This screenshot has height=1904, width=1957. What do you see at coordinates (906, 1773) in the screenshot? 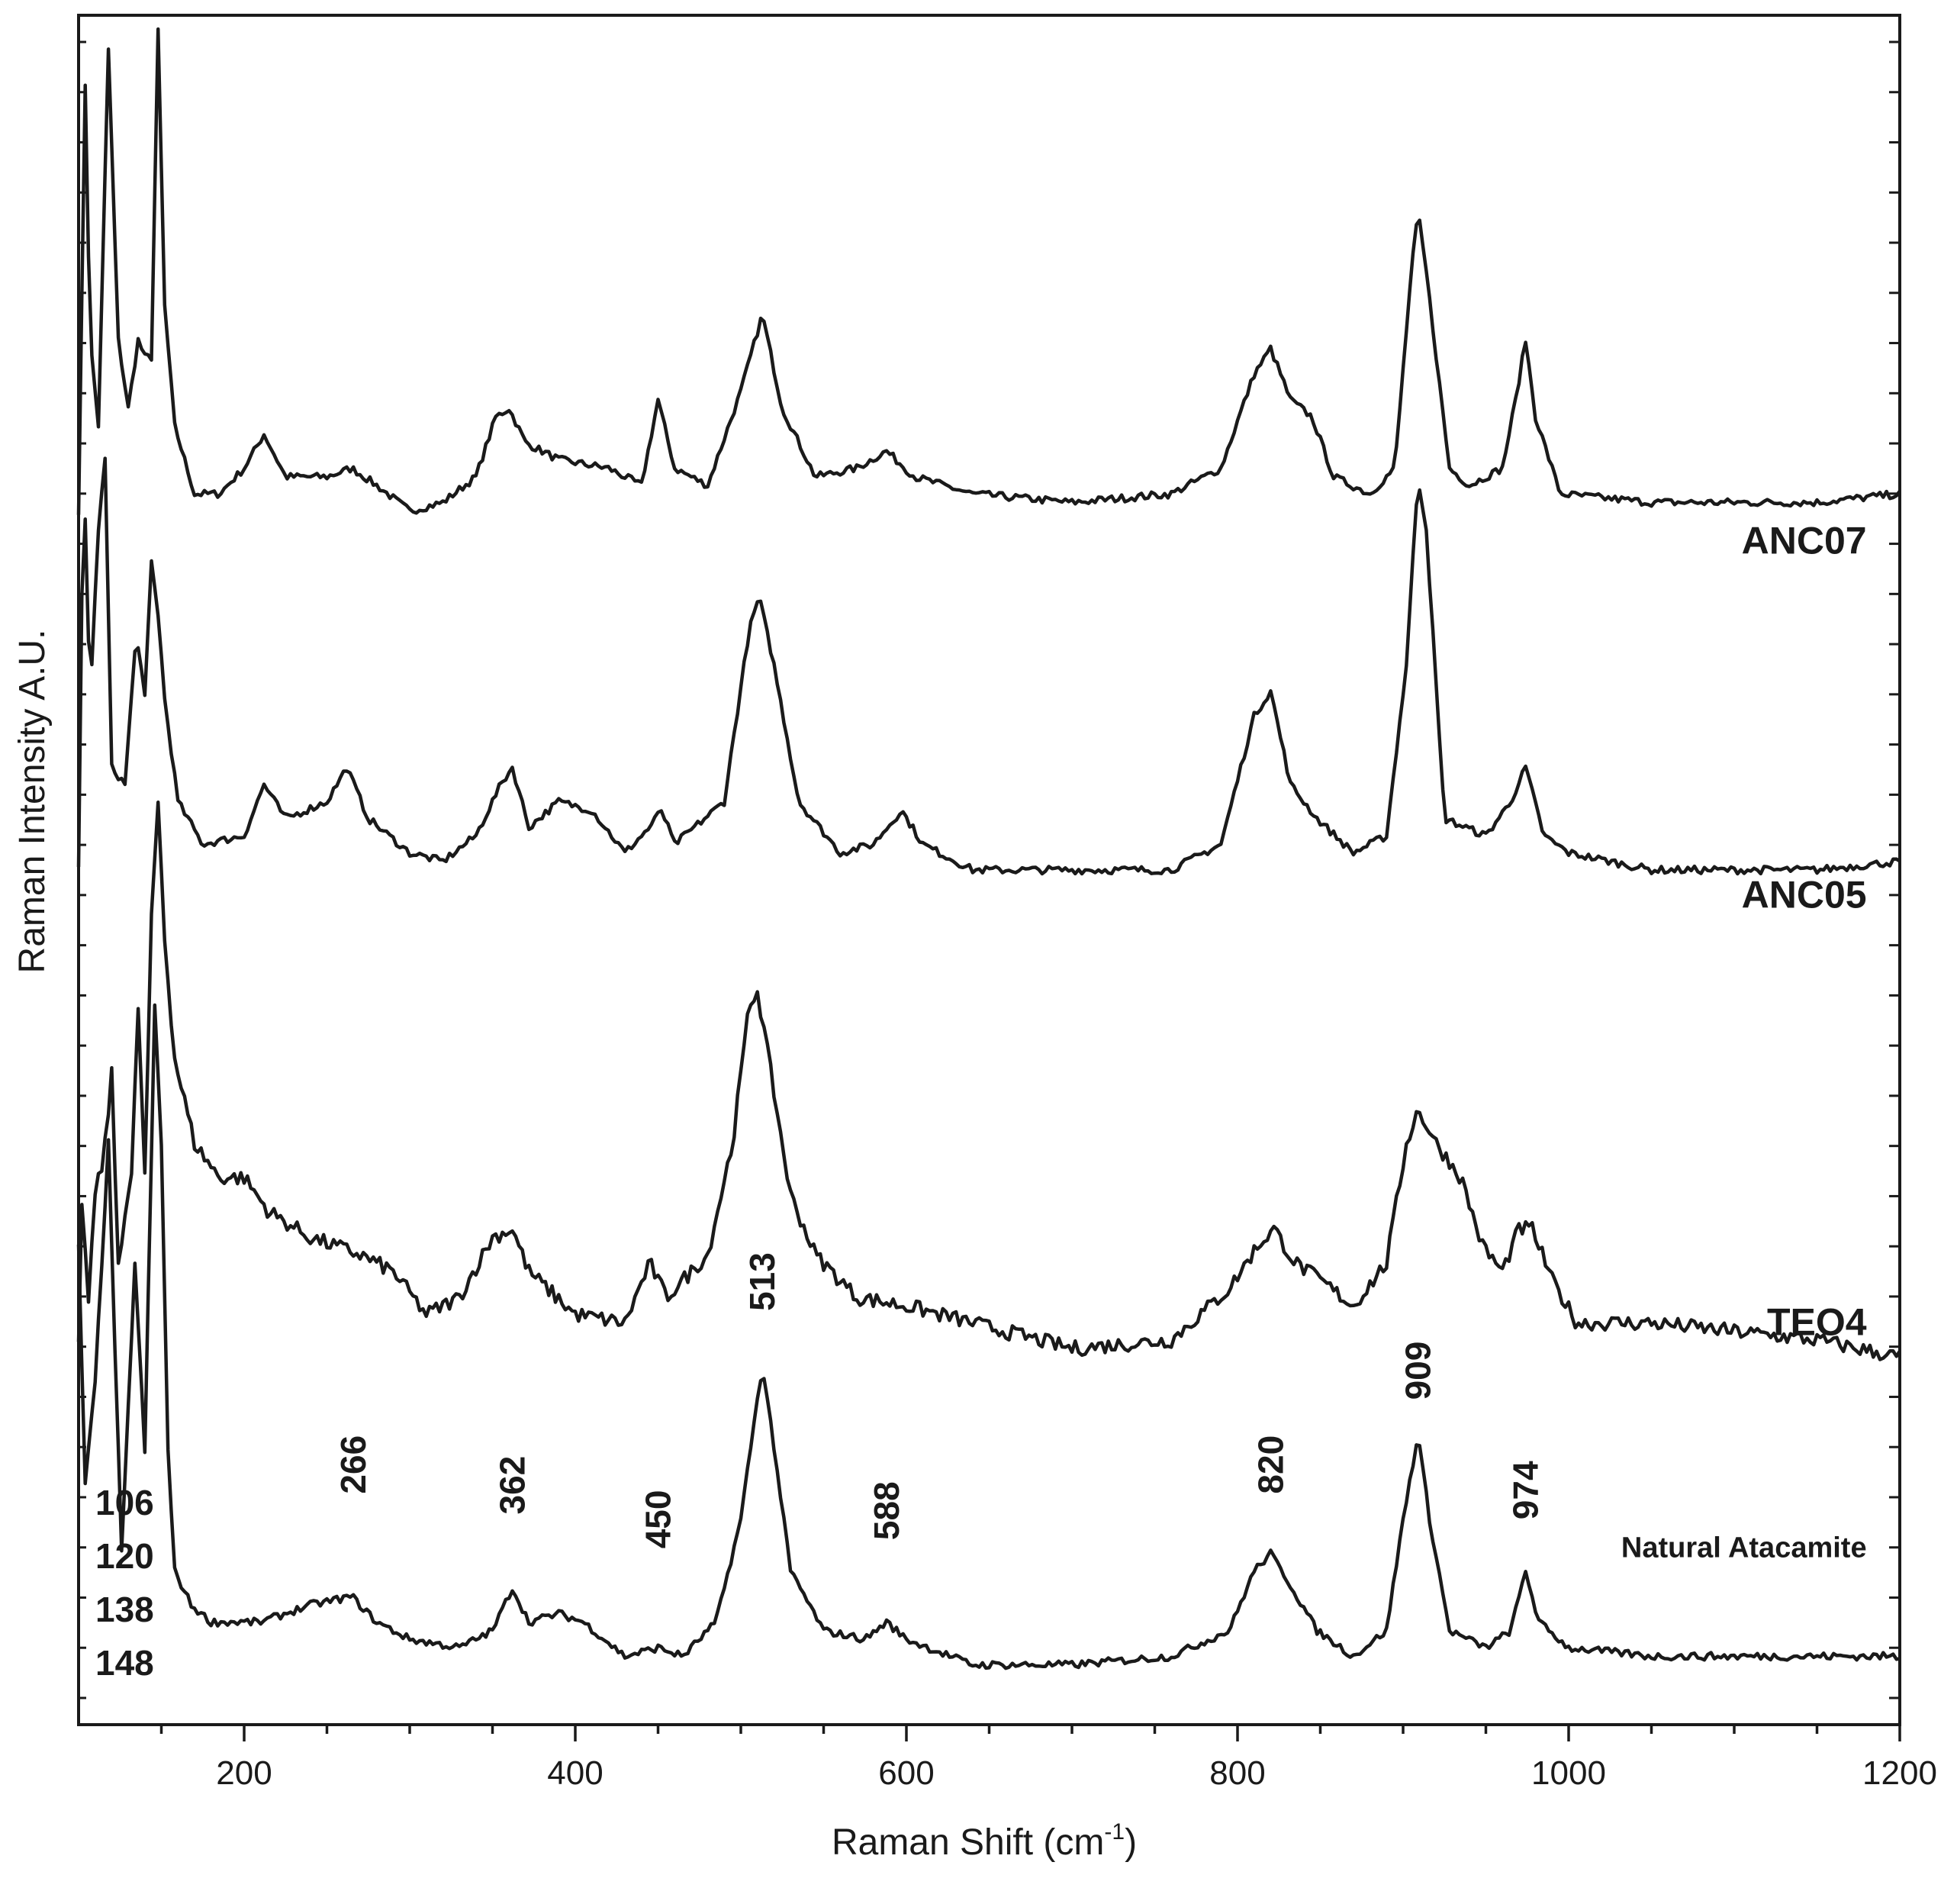
I see `x-tick-label: 600` at bounding box center [906, 1773].